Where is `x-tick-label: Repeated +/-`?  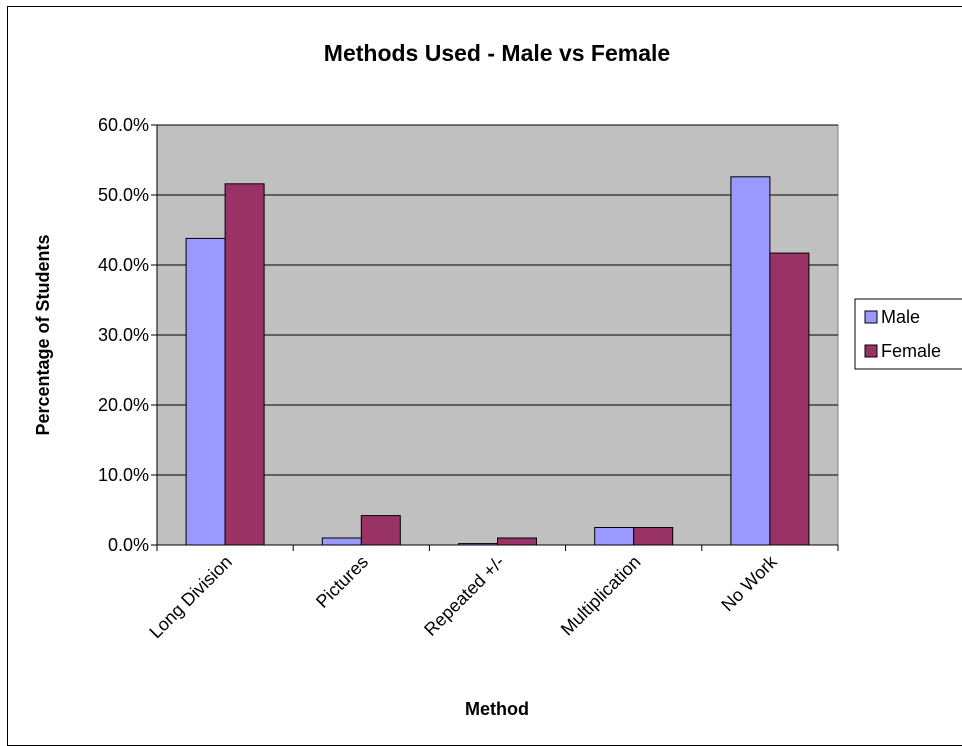 x-tick-label: Repeated +/- is located at coordinates (464, 596).